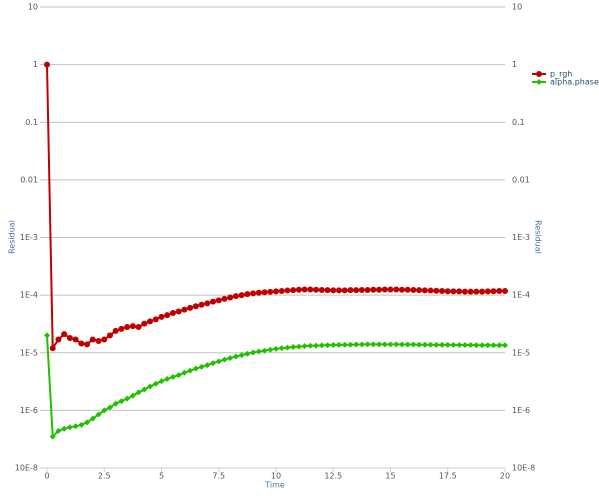 This screenshot has width=599, height=499. I want to click on y-tick-label: 0.01, so click(29, 179).